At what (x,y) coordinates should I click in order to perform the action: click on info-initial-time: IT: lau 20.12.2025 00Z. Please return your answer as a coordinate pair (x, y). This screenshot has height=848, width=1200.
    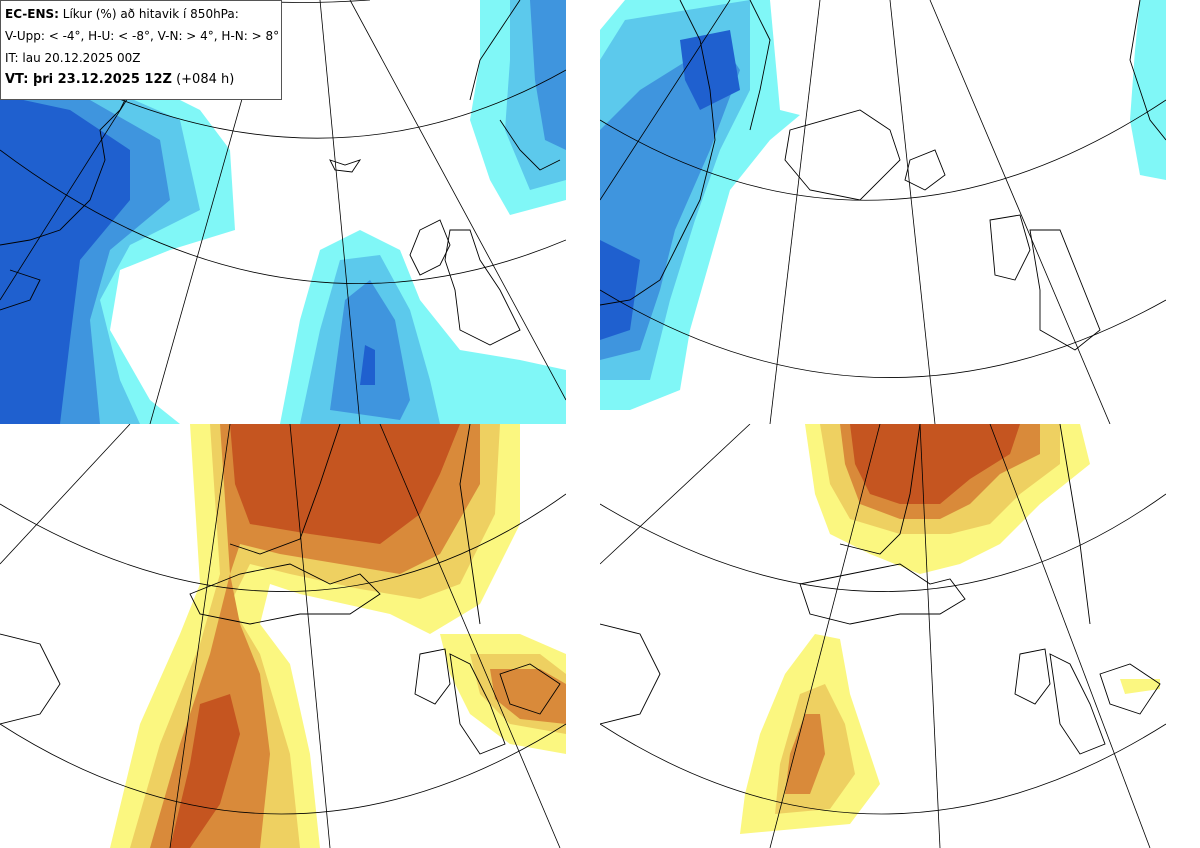
    Looking at the image, I should click on (73, 58).